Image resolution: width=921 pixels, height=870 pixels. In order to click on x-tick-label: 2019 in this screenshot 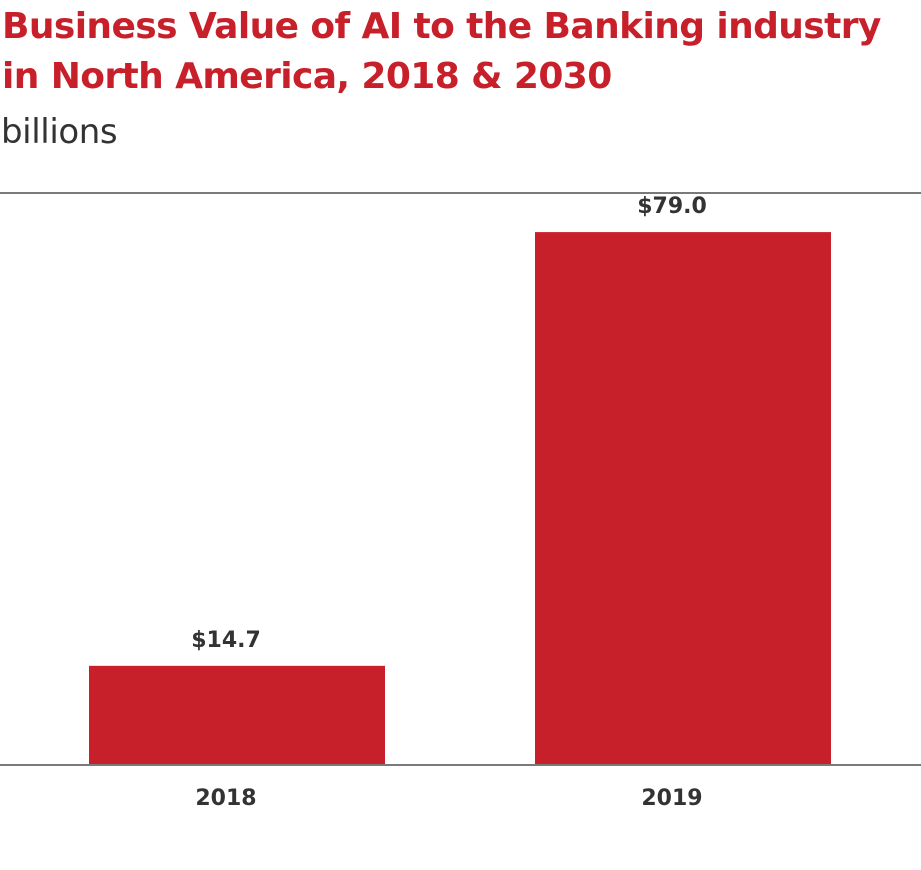, I will do `click(671, 798)`.